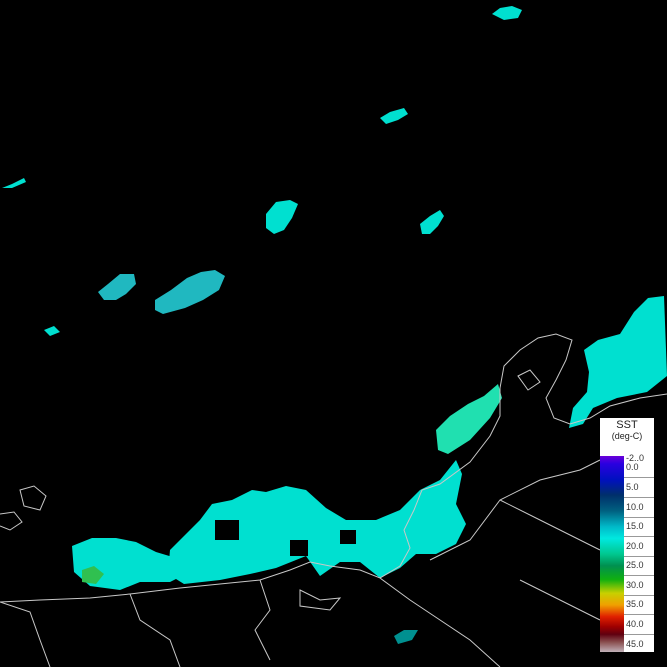 Image resolution: width=667 pixels, height=667 pixels. What do you see at coordinates (635, 585) in the screenshot?
I see `legend-label: 30.0` at bounding box center [635, 585].